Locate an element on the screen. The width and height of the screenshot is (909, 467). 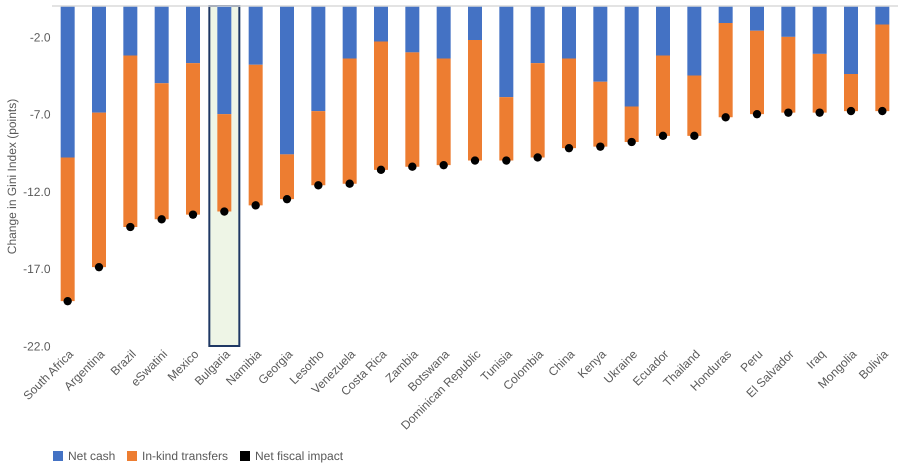
y-tick-label: -2.0 is located at coordinates (40, 37).